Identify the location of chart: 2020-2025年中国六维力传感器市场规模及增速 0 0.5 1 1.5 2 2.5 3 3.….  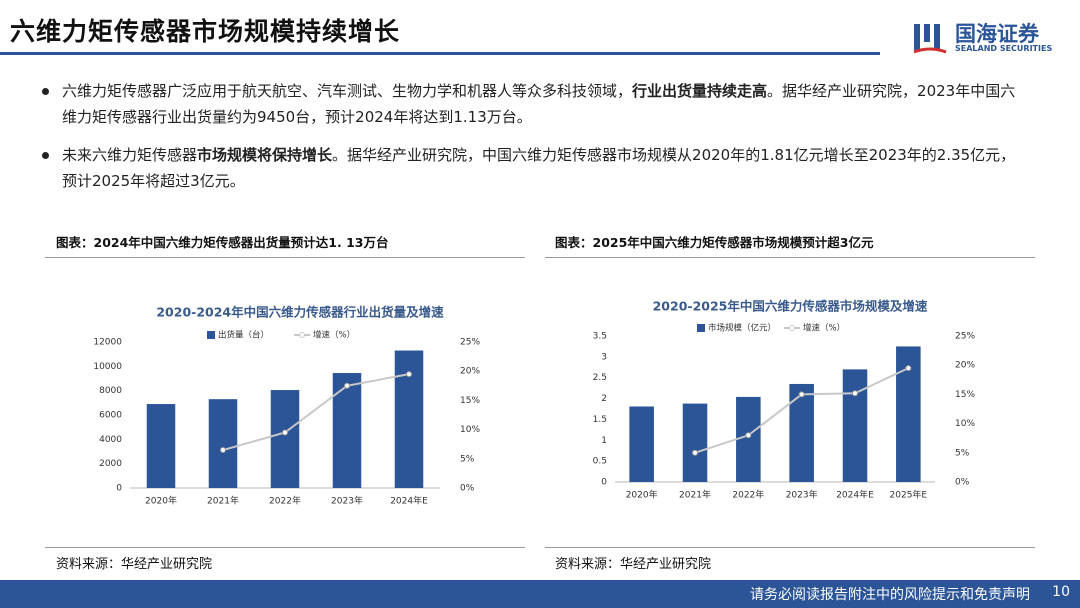
(784, 400).